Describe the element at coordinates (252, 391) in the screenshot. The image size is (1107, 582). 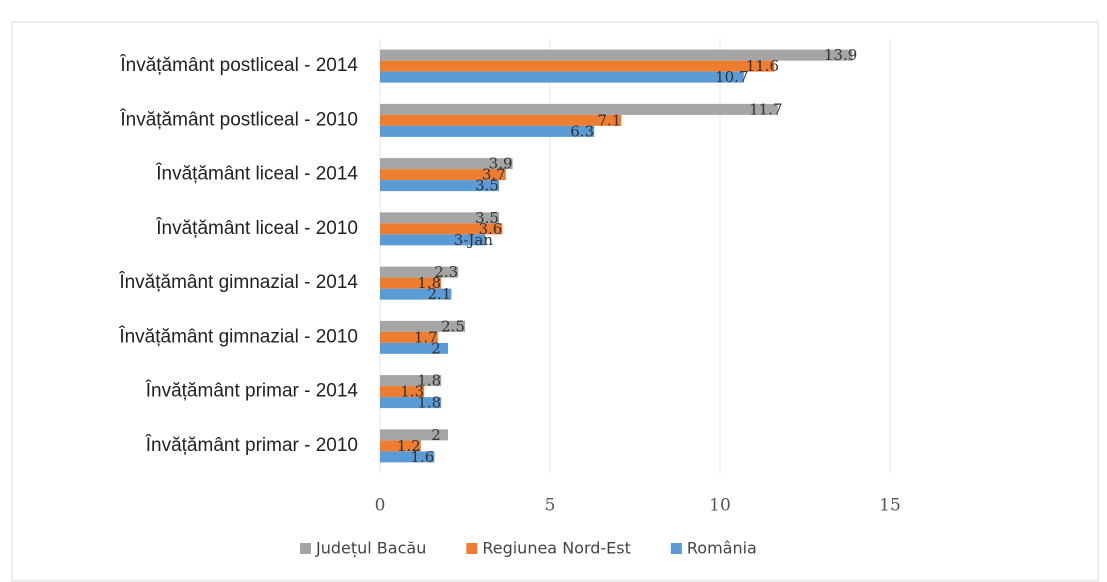
I see `y-tick-label: Învățământ primar - 2014` at that location.